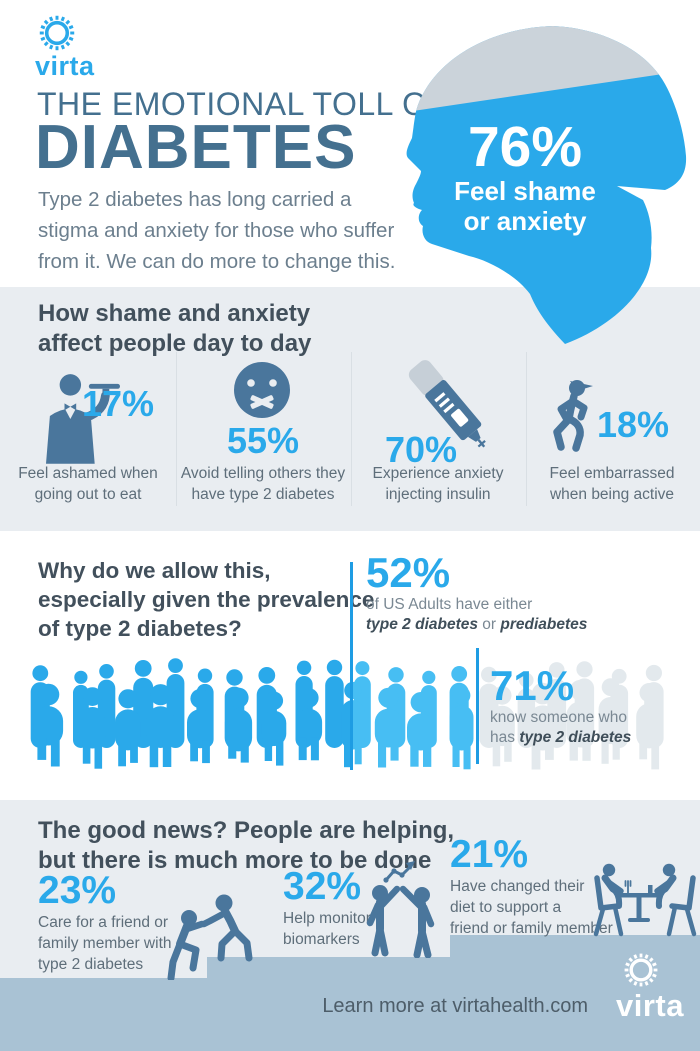  Describe the element at coordinates (263, 440) in the screenshot. I see `stat-value: 55%` at that location.